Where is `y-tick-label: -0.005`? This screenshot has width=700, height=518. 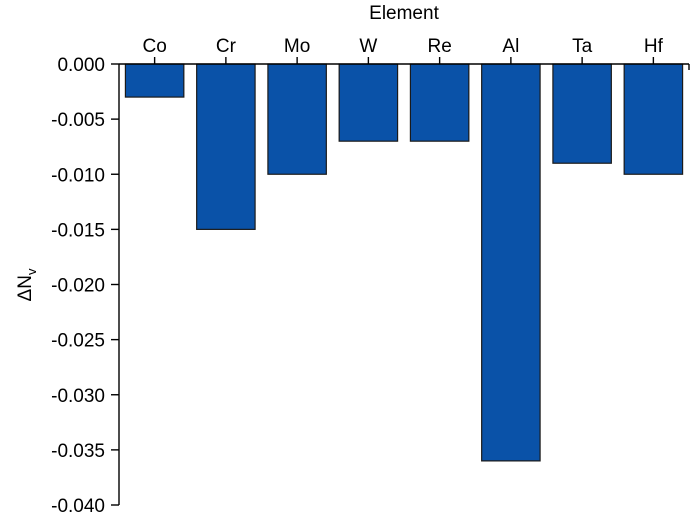
y-tick-label: -0.005 is located at coordinates (78, 120).